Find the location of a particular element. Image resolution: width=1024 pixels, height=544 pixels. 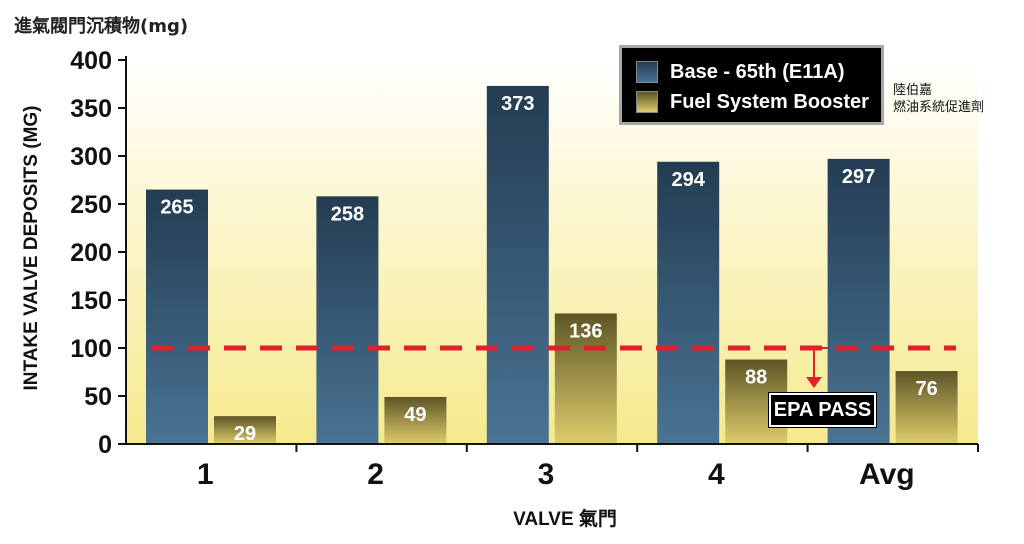

data-label-booster-1: 29 is located at coordinates (245, 434).